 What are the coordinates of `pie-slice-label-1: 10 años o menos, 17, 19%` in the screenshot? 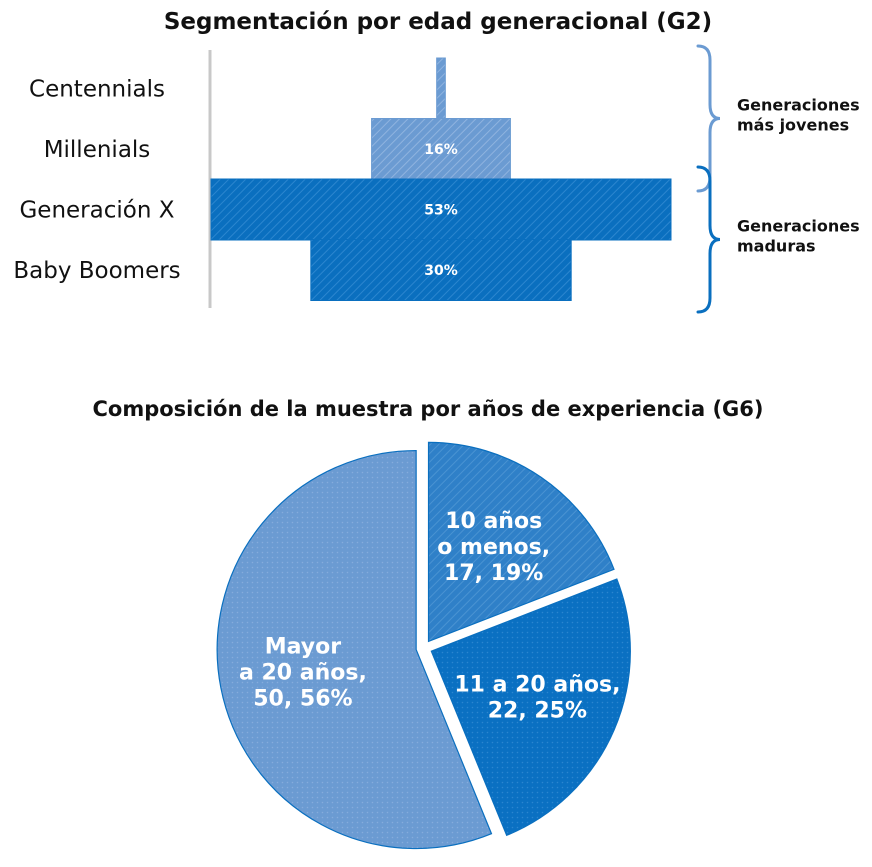 It's located at (493, 547).